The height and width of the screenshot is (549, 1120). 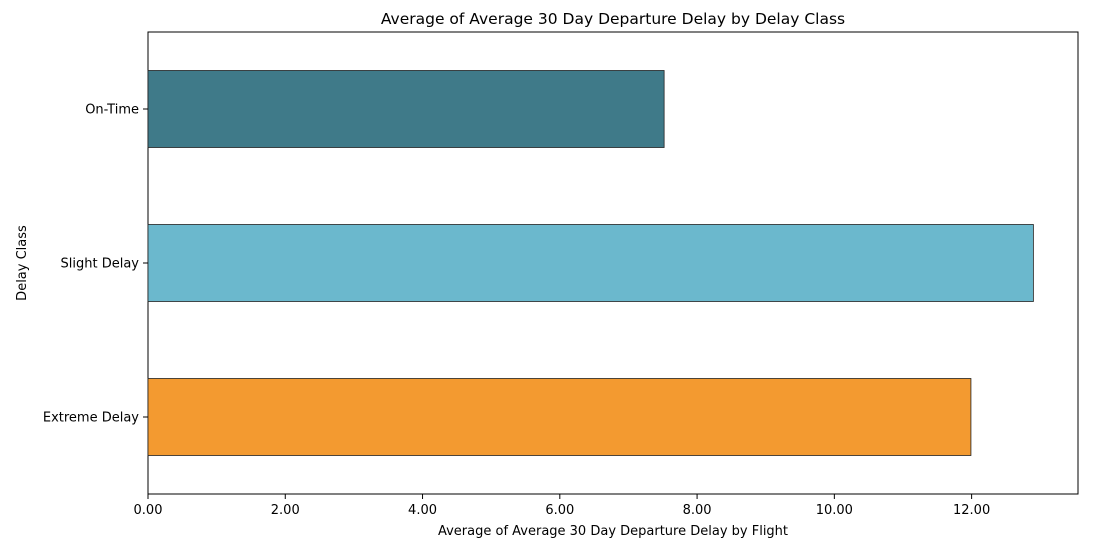 What do you see at coordinates (697, 510) in the screenshot?
I see `x-tick-label: 8.00` at bounding box center [697, 510].